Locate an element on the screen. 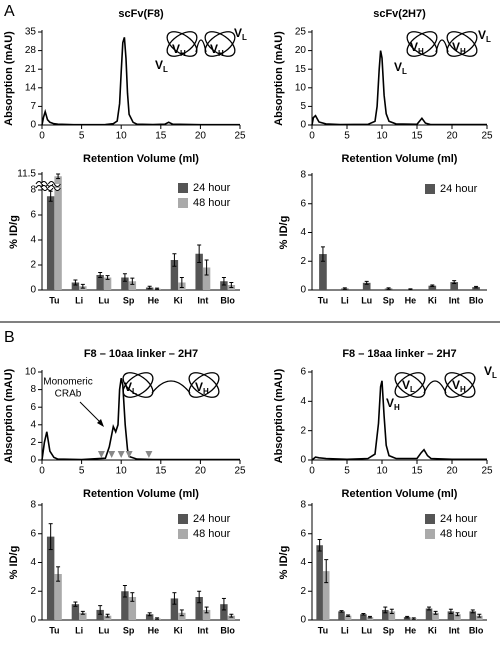 This screenshot has width=500, height=655. x-tick-label: Sp is located at coordinates (129, 630).